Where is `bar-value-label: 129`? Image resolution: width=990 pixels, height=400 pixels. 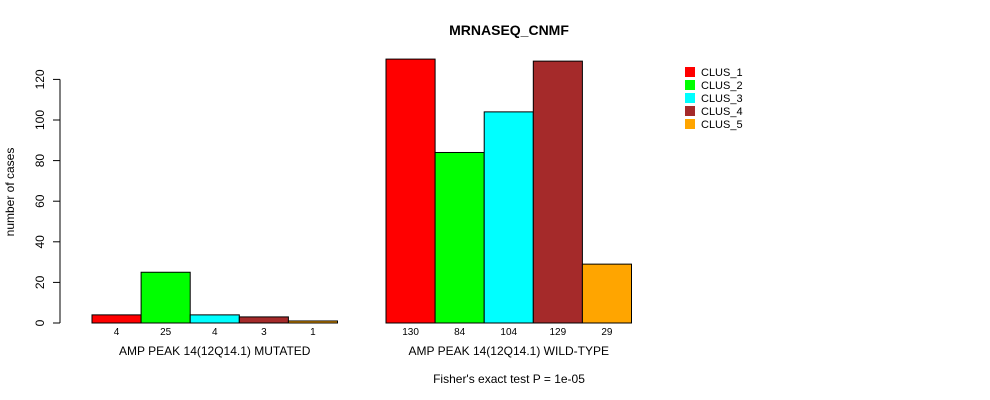
bar-value-label: 129 is located at coordinates (558, 332).